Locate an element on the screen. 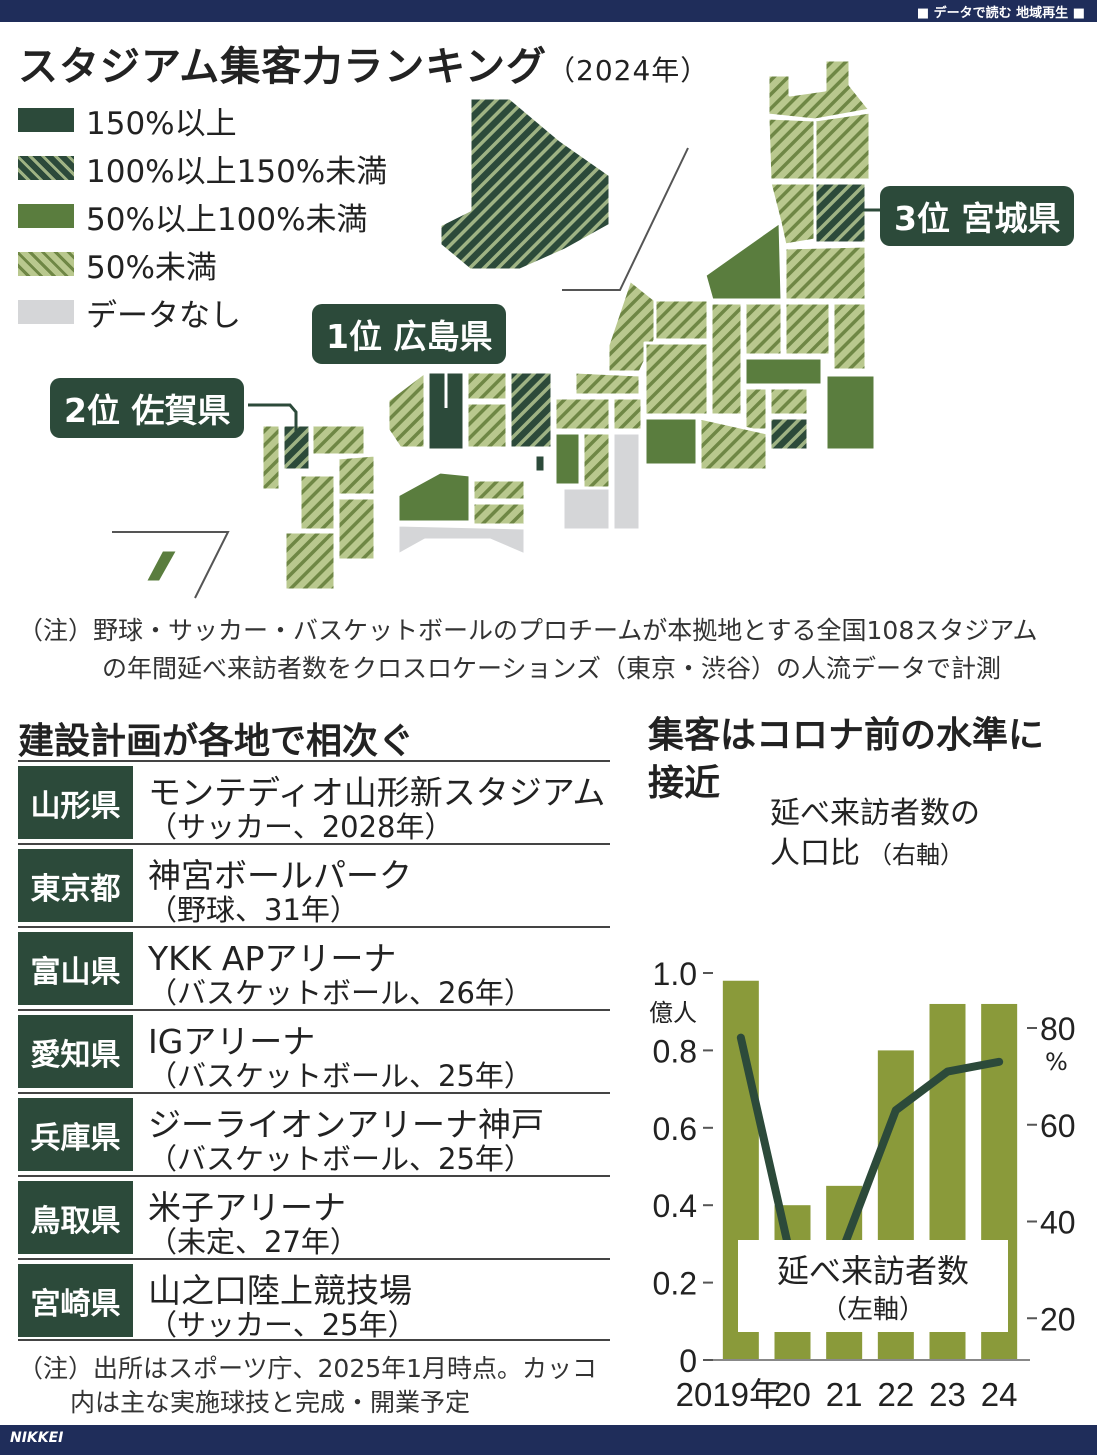 Image resolution: width=1097 pixels, height=1455 pixels. rank2-label: 2位 佐賀県 is located at coordinates (147, 408).